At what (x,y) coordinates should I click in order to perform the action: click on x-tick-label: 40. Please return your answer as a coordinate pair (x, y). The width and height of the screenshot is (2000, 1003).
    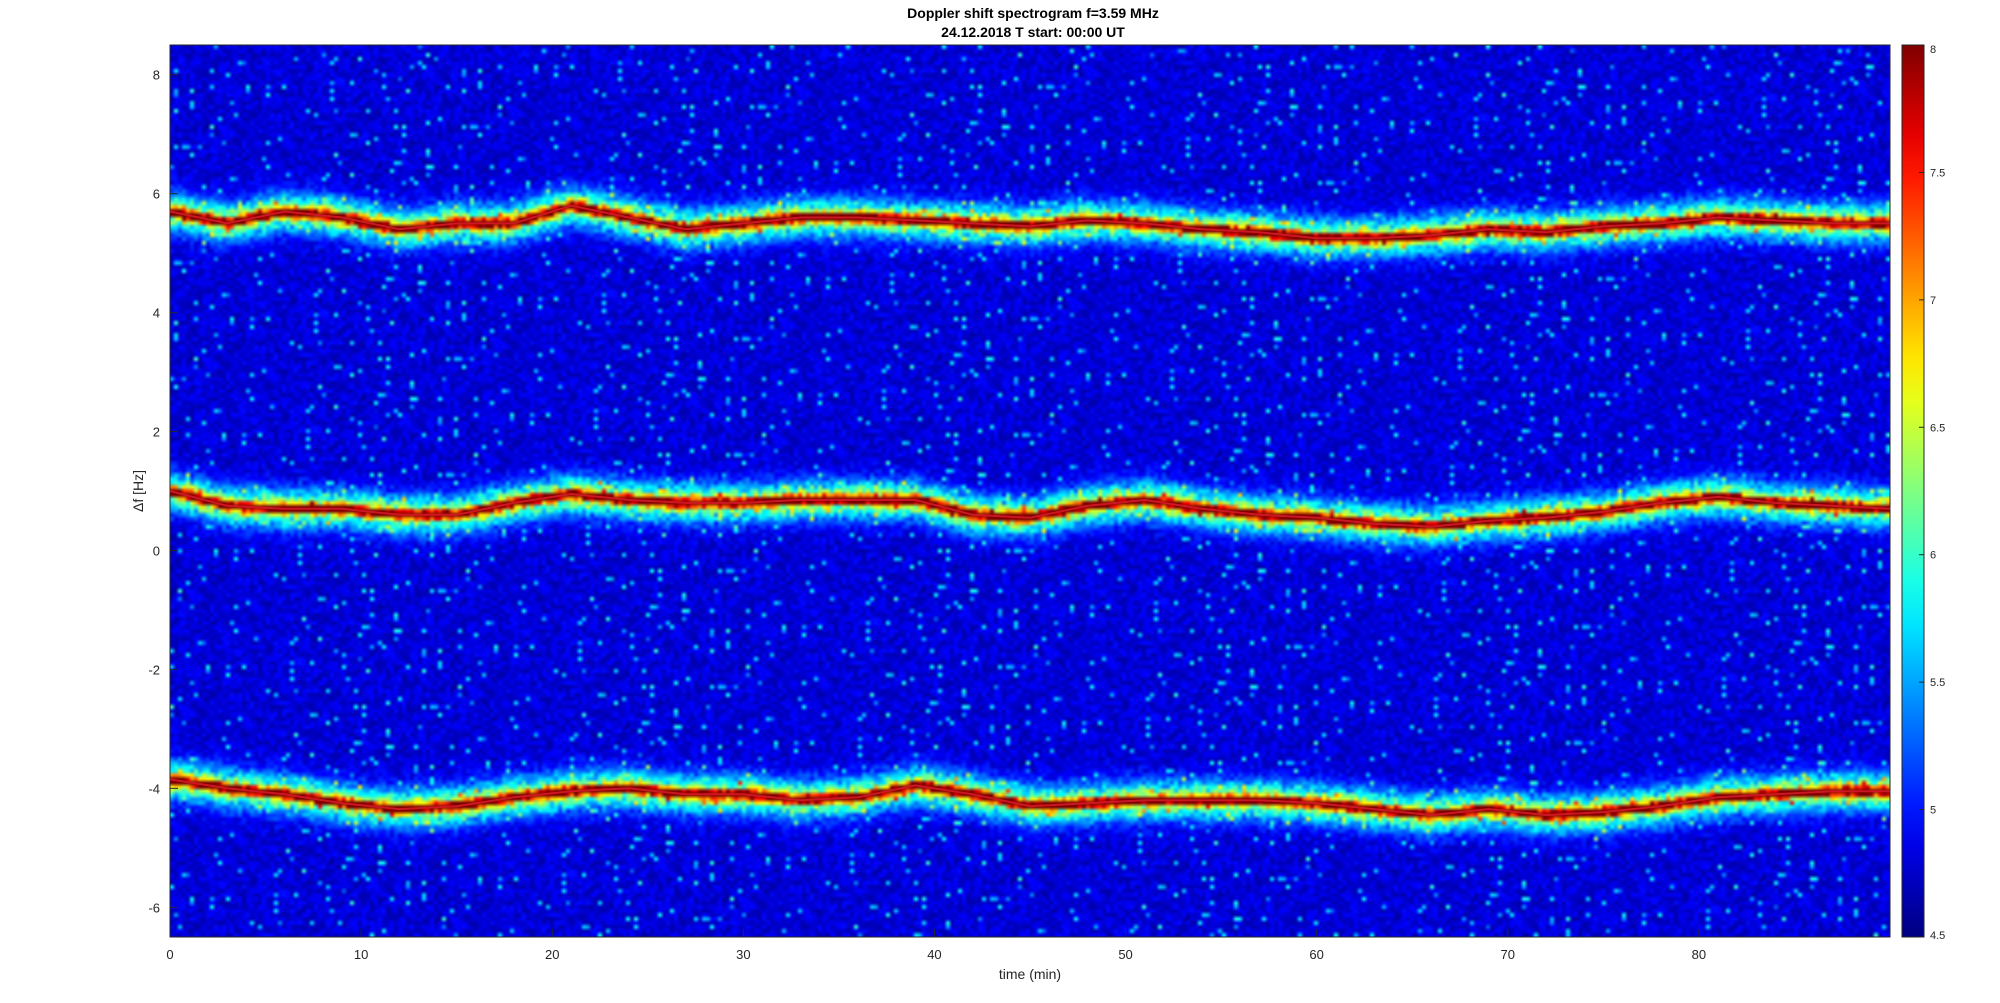
    Looking at the image, I should click on (934, 954).